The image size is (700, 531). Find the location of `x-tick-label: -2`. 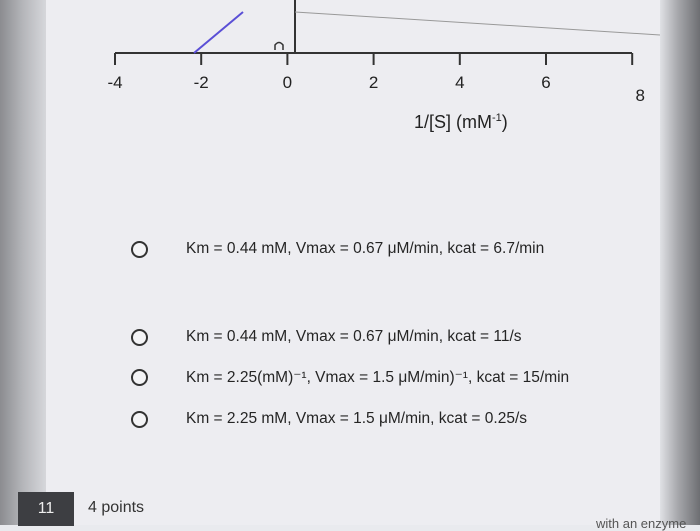

x-tick-label: -2 is located at coordinates (201, 82).